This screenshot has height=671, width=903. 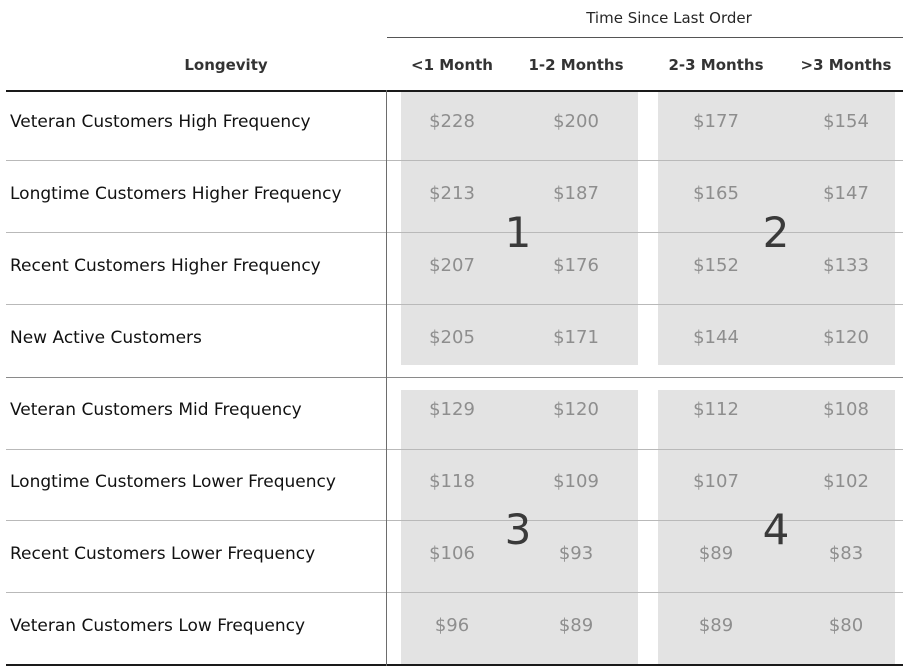 What do you see at coordinates (716, 65) in the screenshot?
I see `column-header: 2-3 Months` at bounding box center [716, 65].